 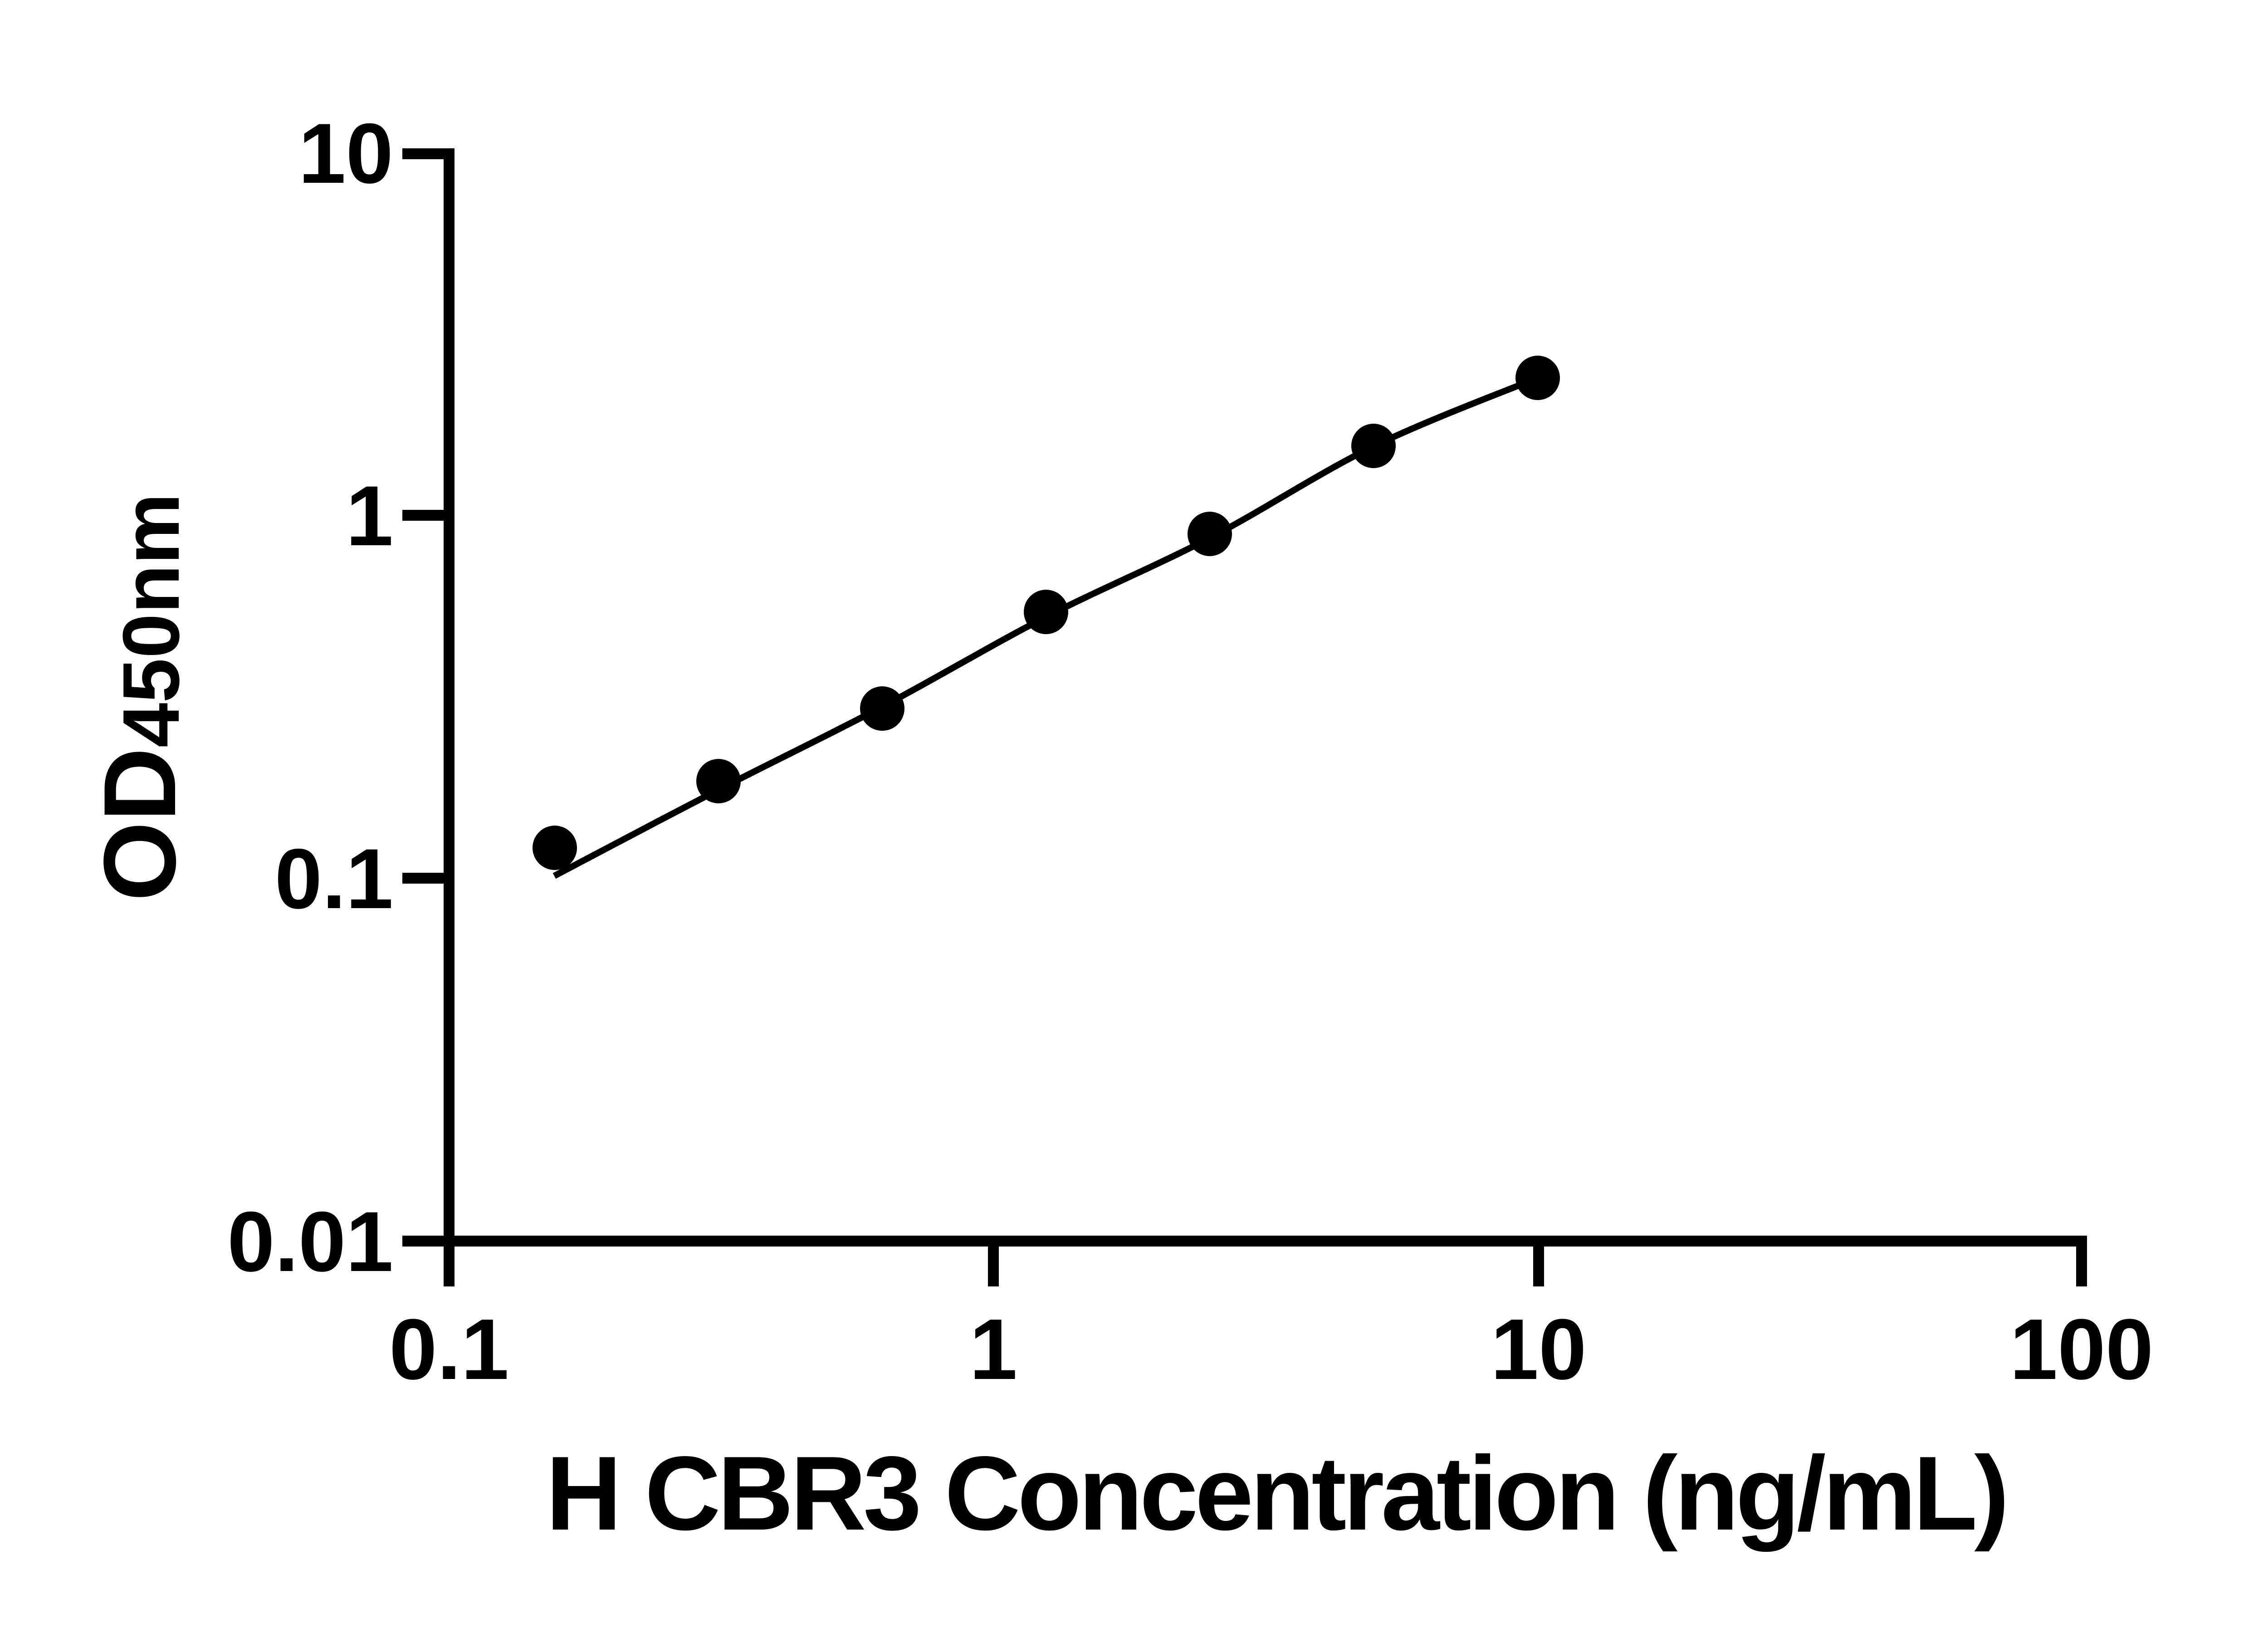 What do you see at coordinates (2081, 1349) in the screenshot?
I see `svg-text: 100` at bounding box center [2081, 1349].